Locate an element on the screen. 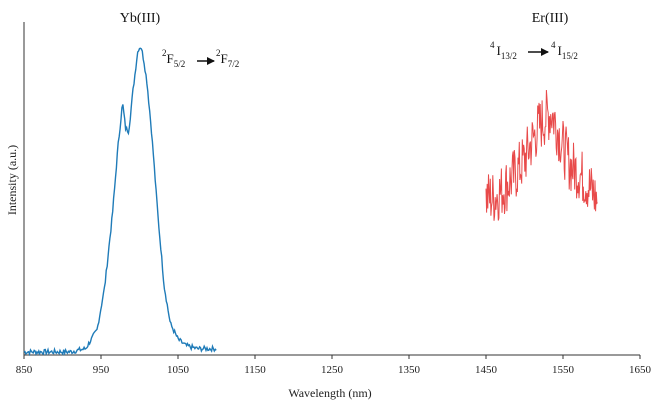 The image size is (652, 407). annotation-er-term2: I is located at coordinates (560, 50).